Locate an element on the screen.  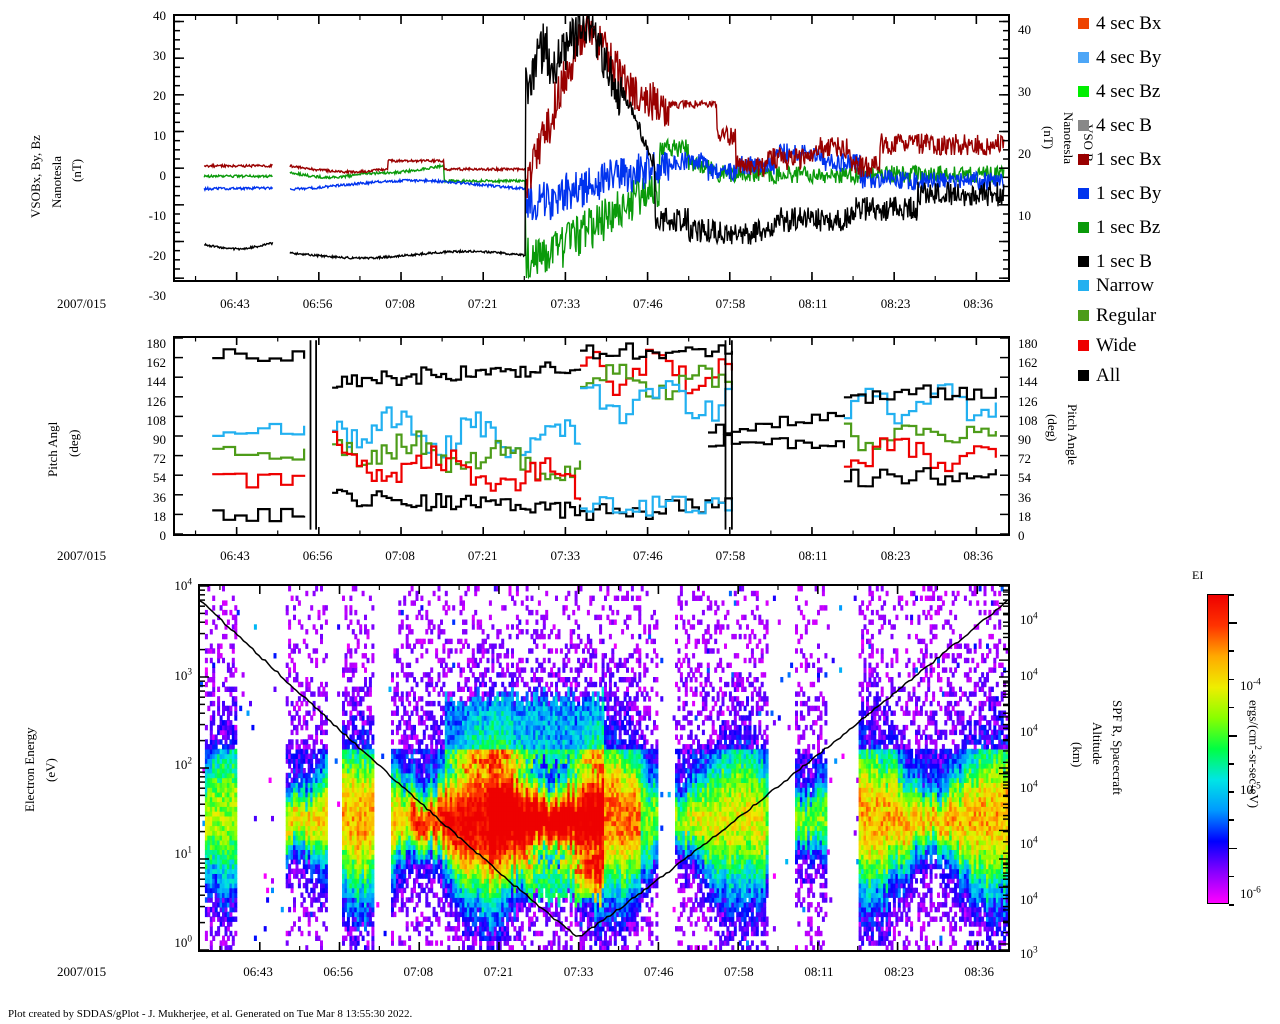
legend-item-1-sec-bz: 1 sec Bz is located at coordinates (1119, 227).